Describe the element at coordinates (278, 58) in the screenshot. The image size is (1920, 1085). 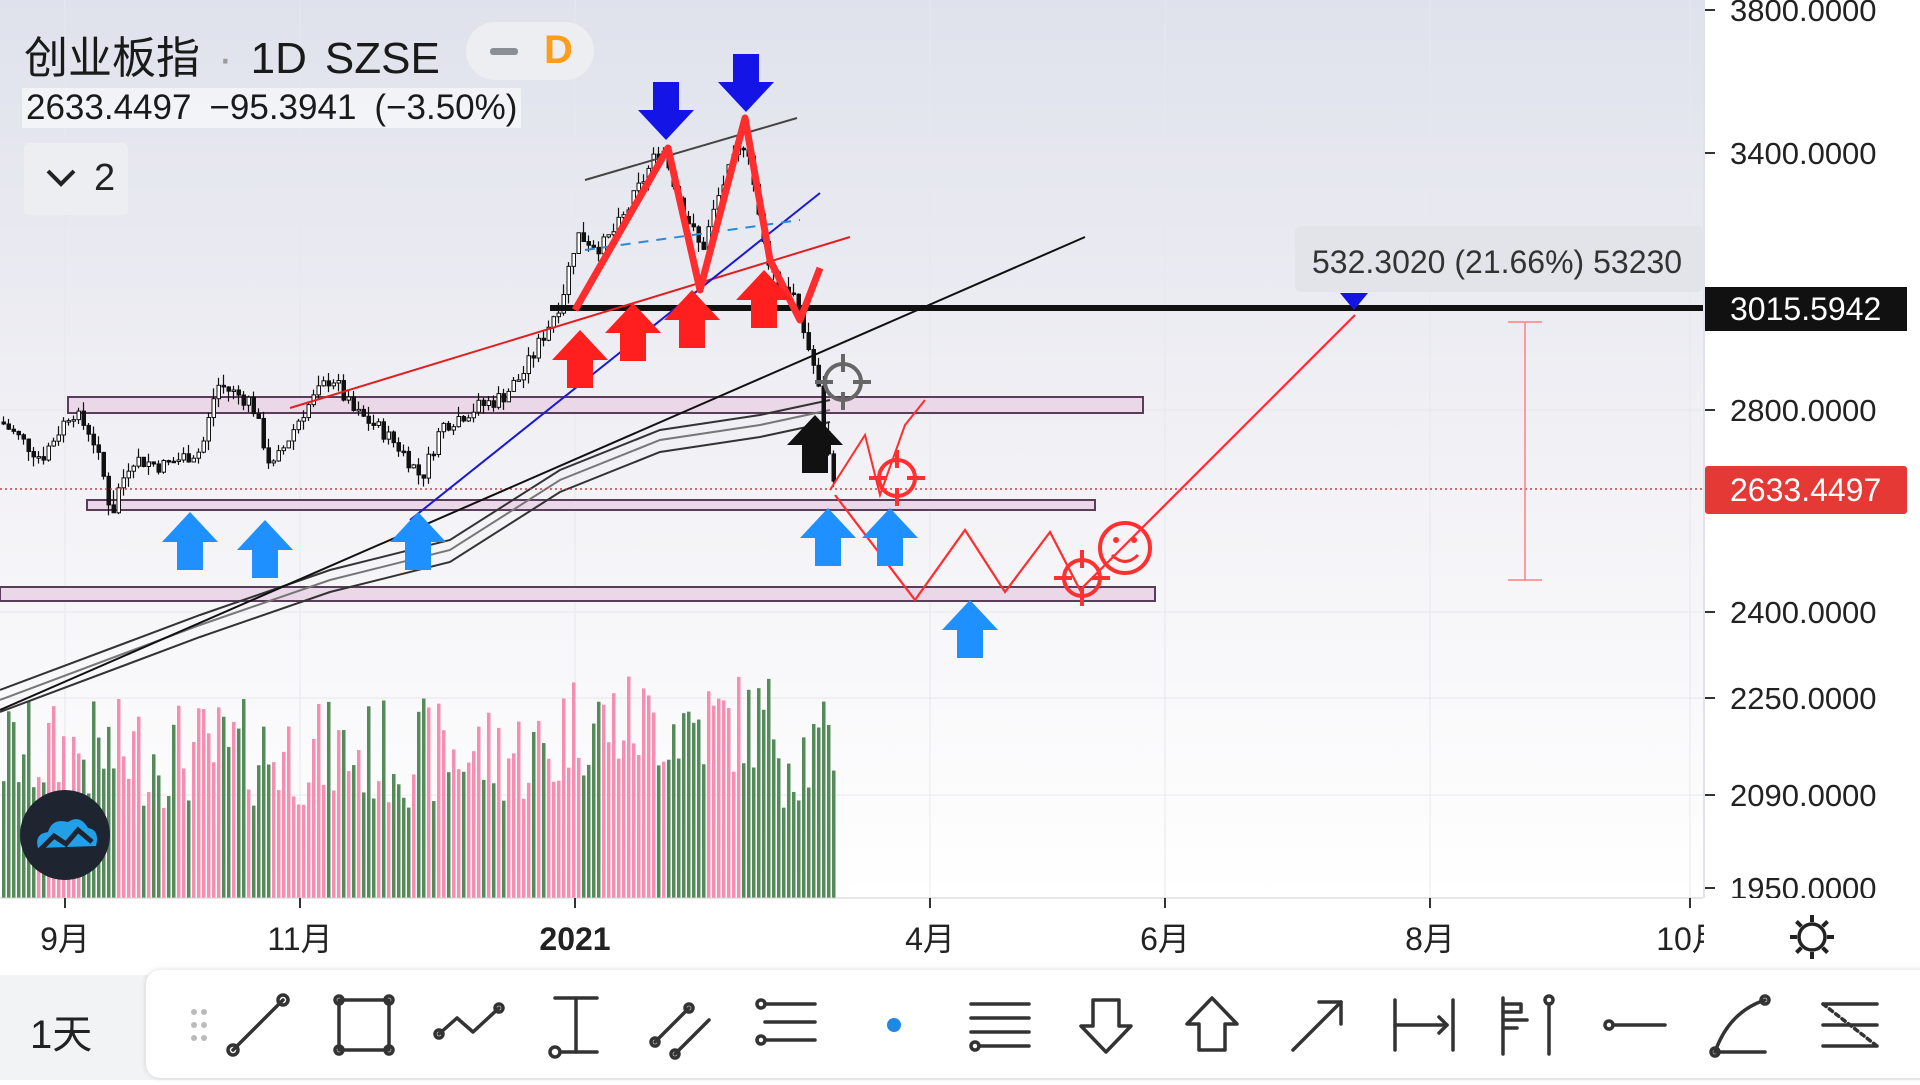
I see `interval-label: 1D` at that location.